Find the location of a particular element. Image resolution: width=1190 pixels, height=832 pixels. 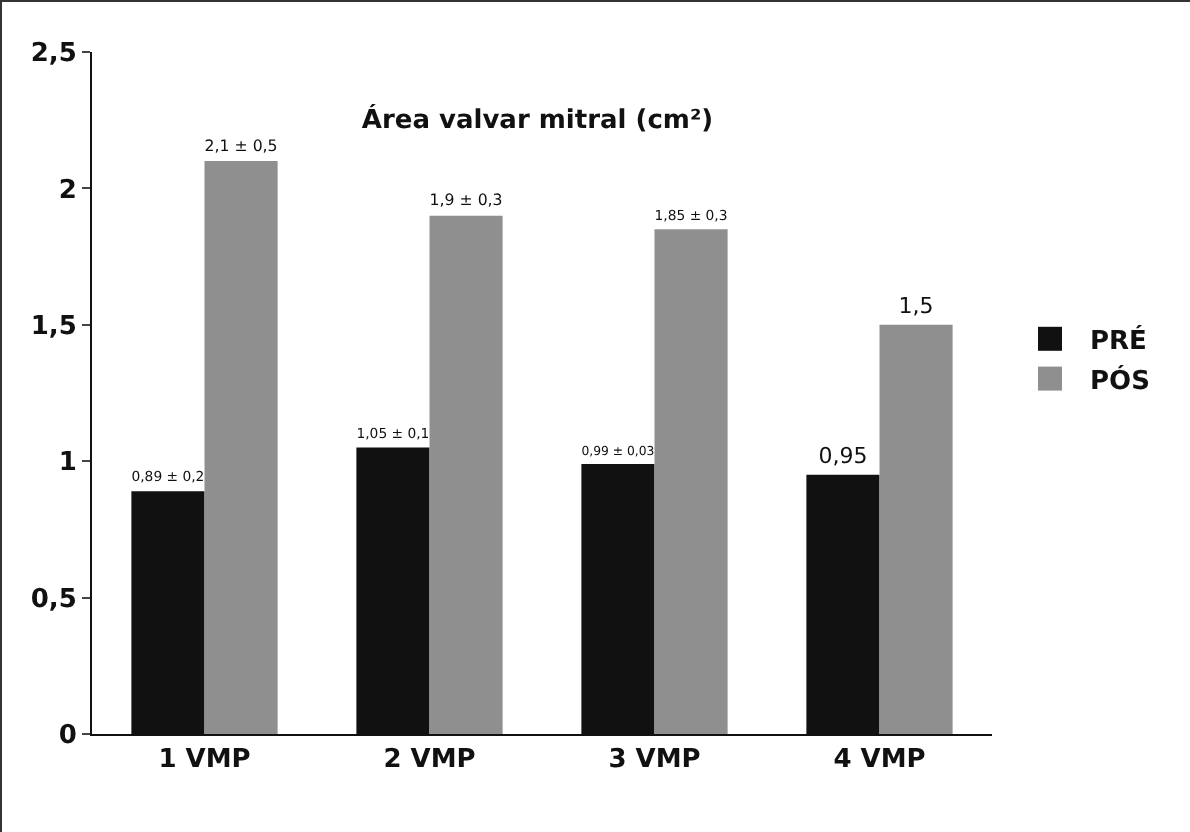

y-tick-label: 0 is located at coordinates (67, 736).